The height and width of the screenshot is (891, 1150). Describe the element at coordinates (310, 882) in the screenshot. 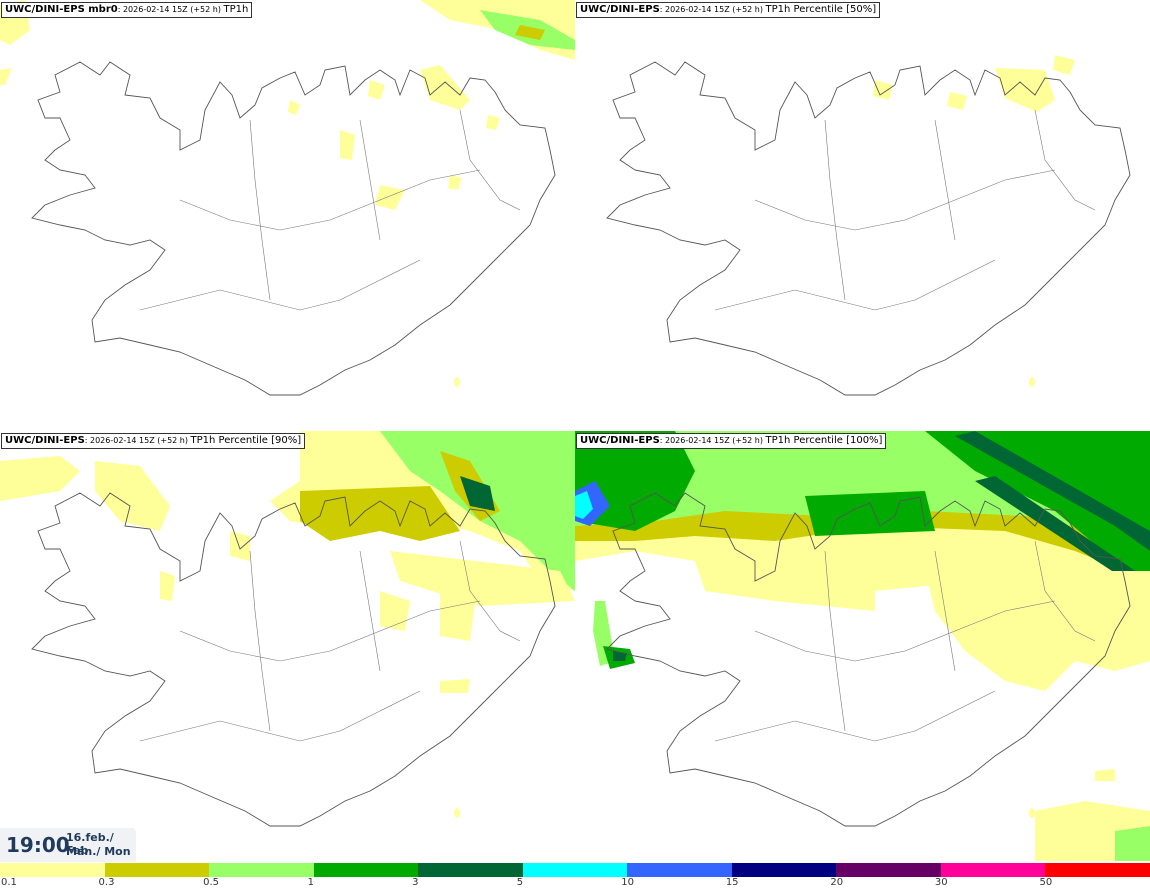

I see `colorbar-tick-label: 1` at that location.